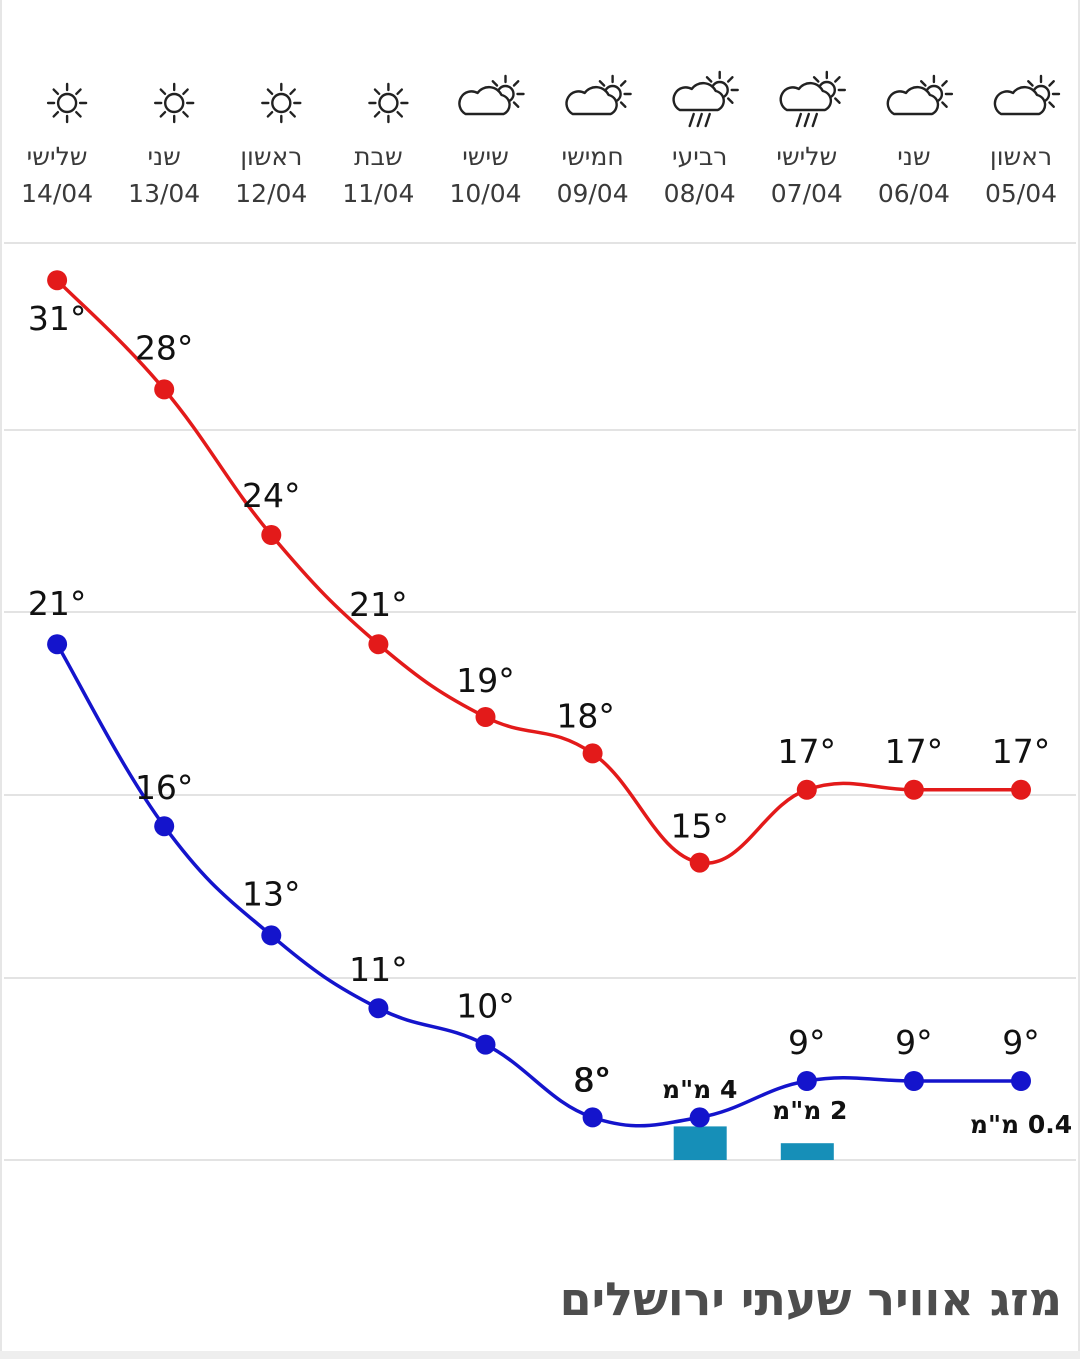 This screenshot has height=1359, width=1080. I want to click on min-temp-label: 10°, so click(485, 1006).